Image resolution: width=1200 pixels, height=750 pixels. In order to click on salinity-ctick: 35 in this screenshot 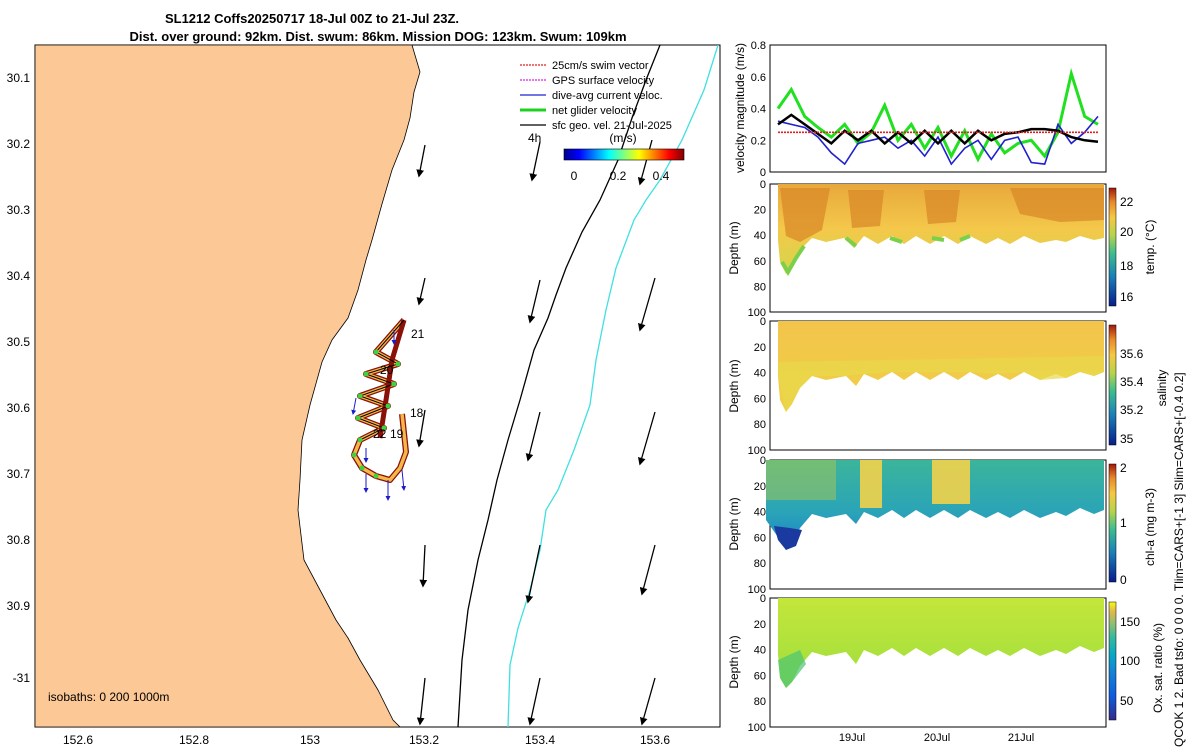, I will do `click(1127, 439)`.